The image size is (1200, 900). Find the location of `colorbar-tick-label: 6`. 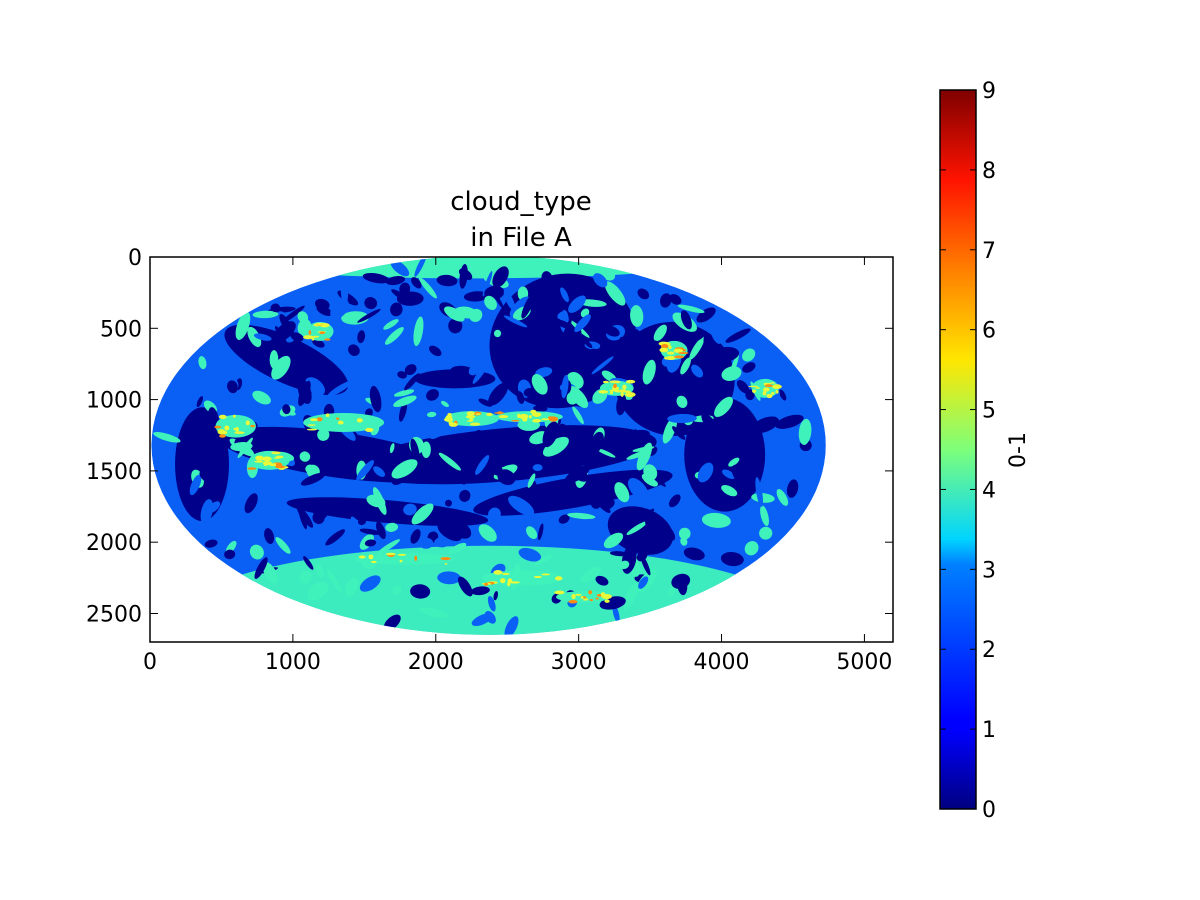

colorbar-tick-label: 6 is located at coordinates (989, 331).